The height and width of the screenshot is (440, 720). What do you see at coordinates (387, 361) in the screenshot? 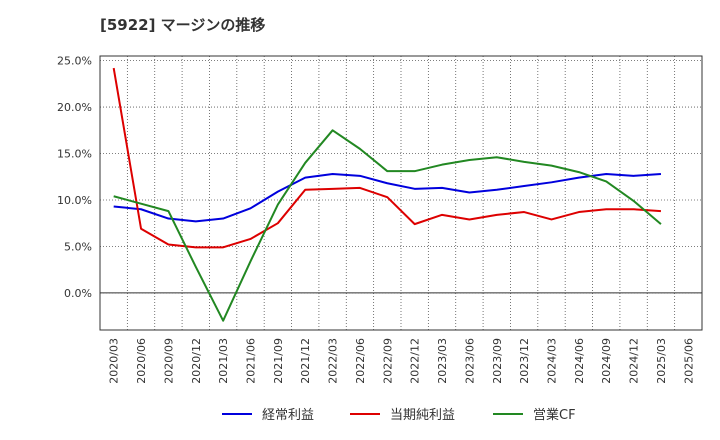
I see `x-tick-label: 2022/09` at bounding box center [387, 361].